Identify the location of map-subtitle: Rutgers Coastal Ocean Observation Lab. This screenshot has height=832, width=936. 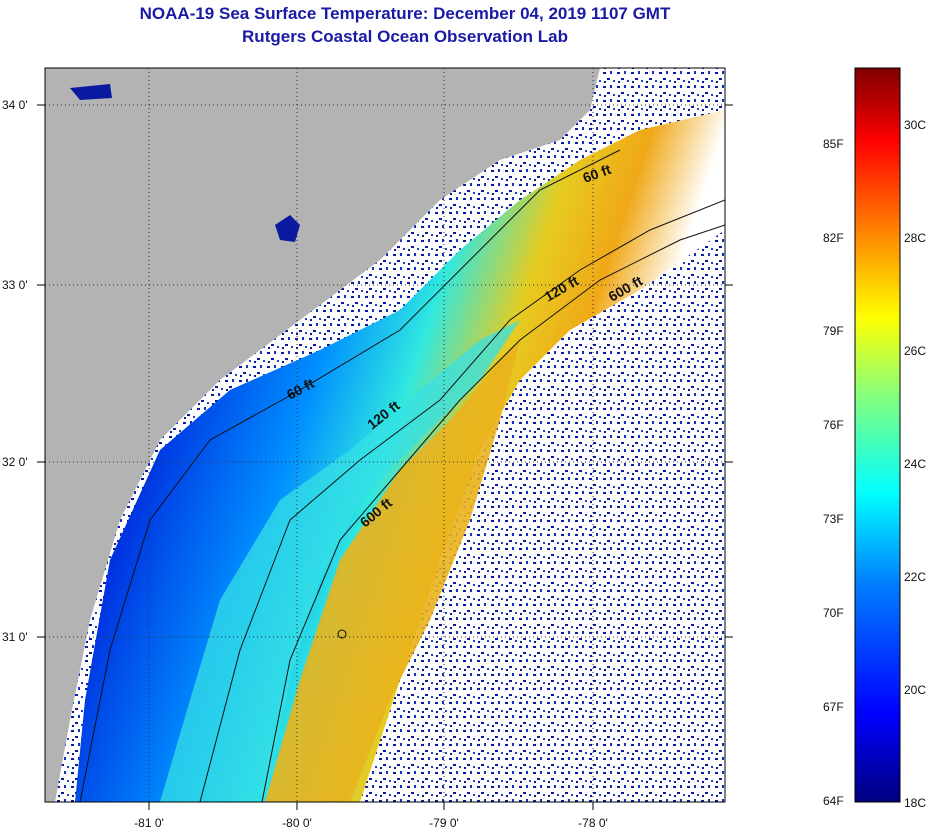
(405, 36).